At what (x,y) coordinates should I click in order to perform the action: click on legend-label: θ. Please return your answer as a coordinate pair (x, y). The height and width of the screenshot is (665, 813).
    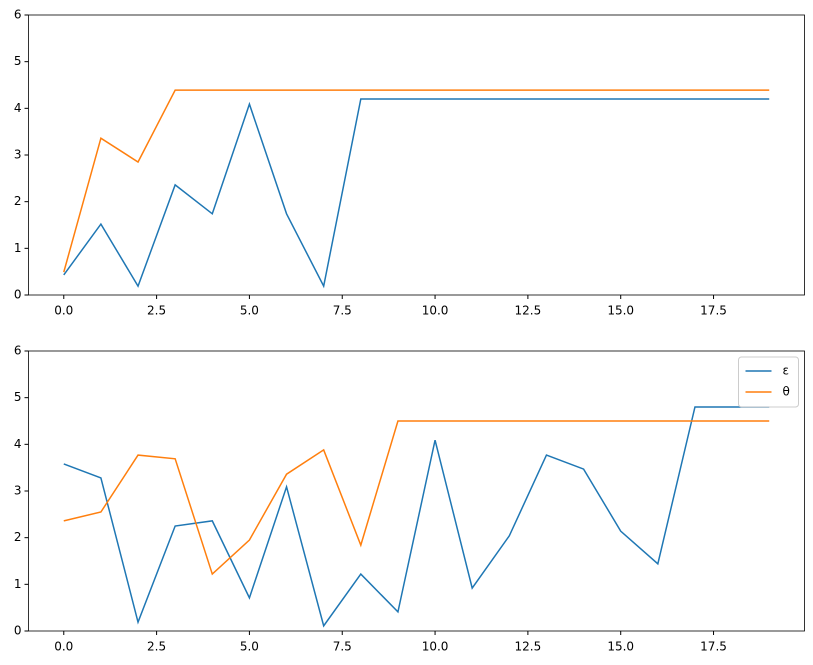
    Looking at the image, I should click on (786, 392).